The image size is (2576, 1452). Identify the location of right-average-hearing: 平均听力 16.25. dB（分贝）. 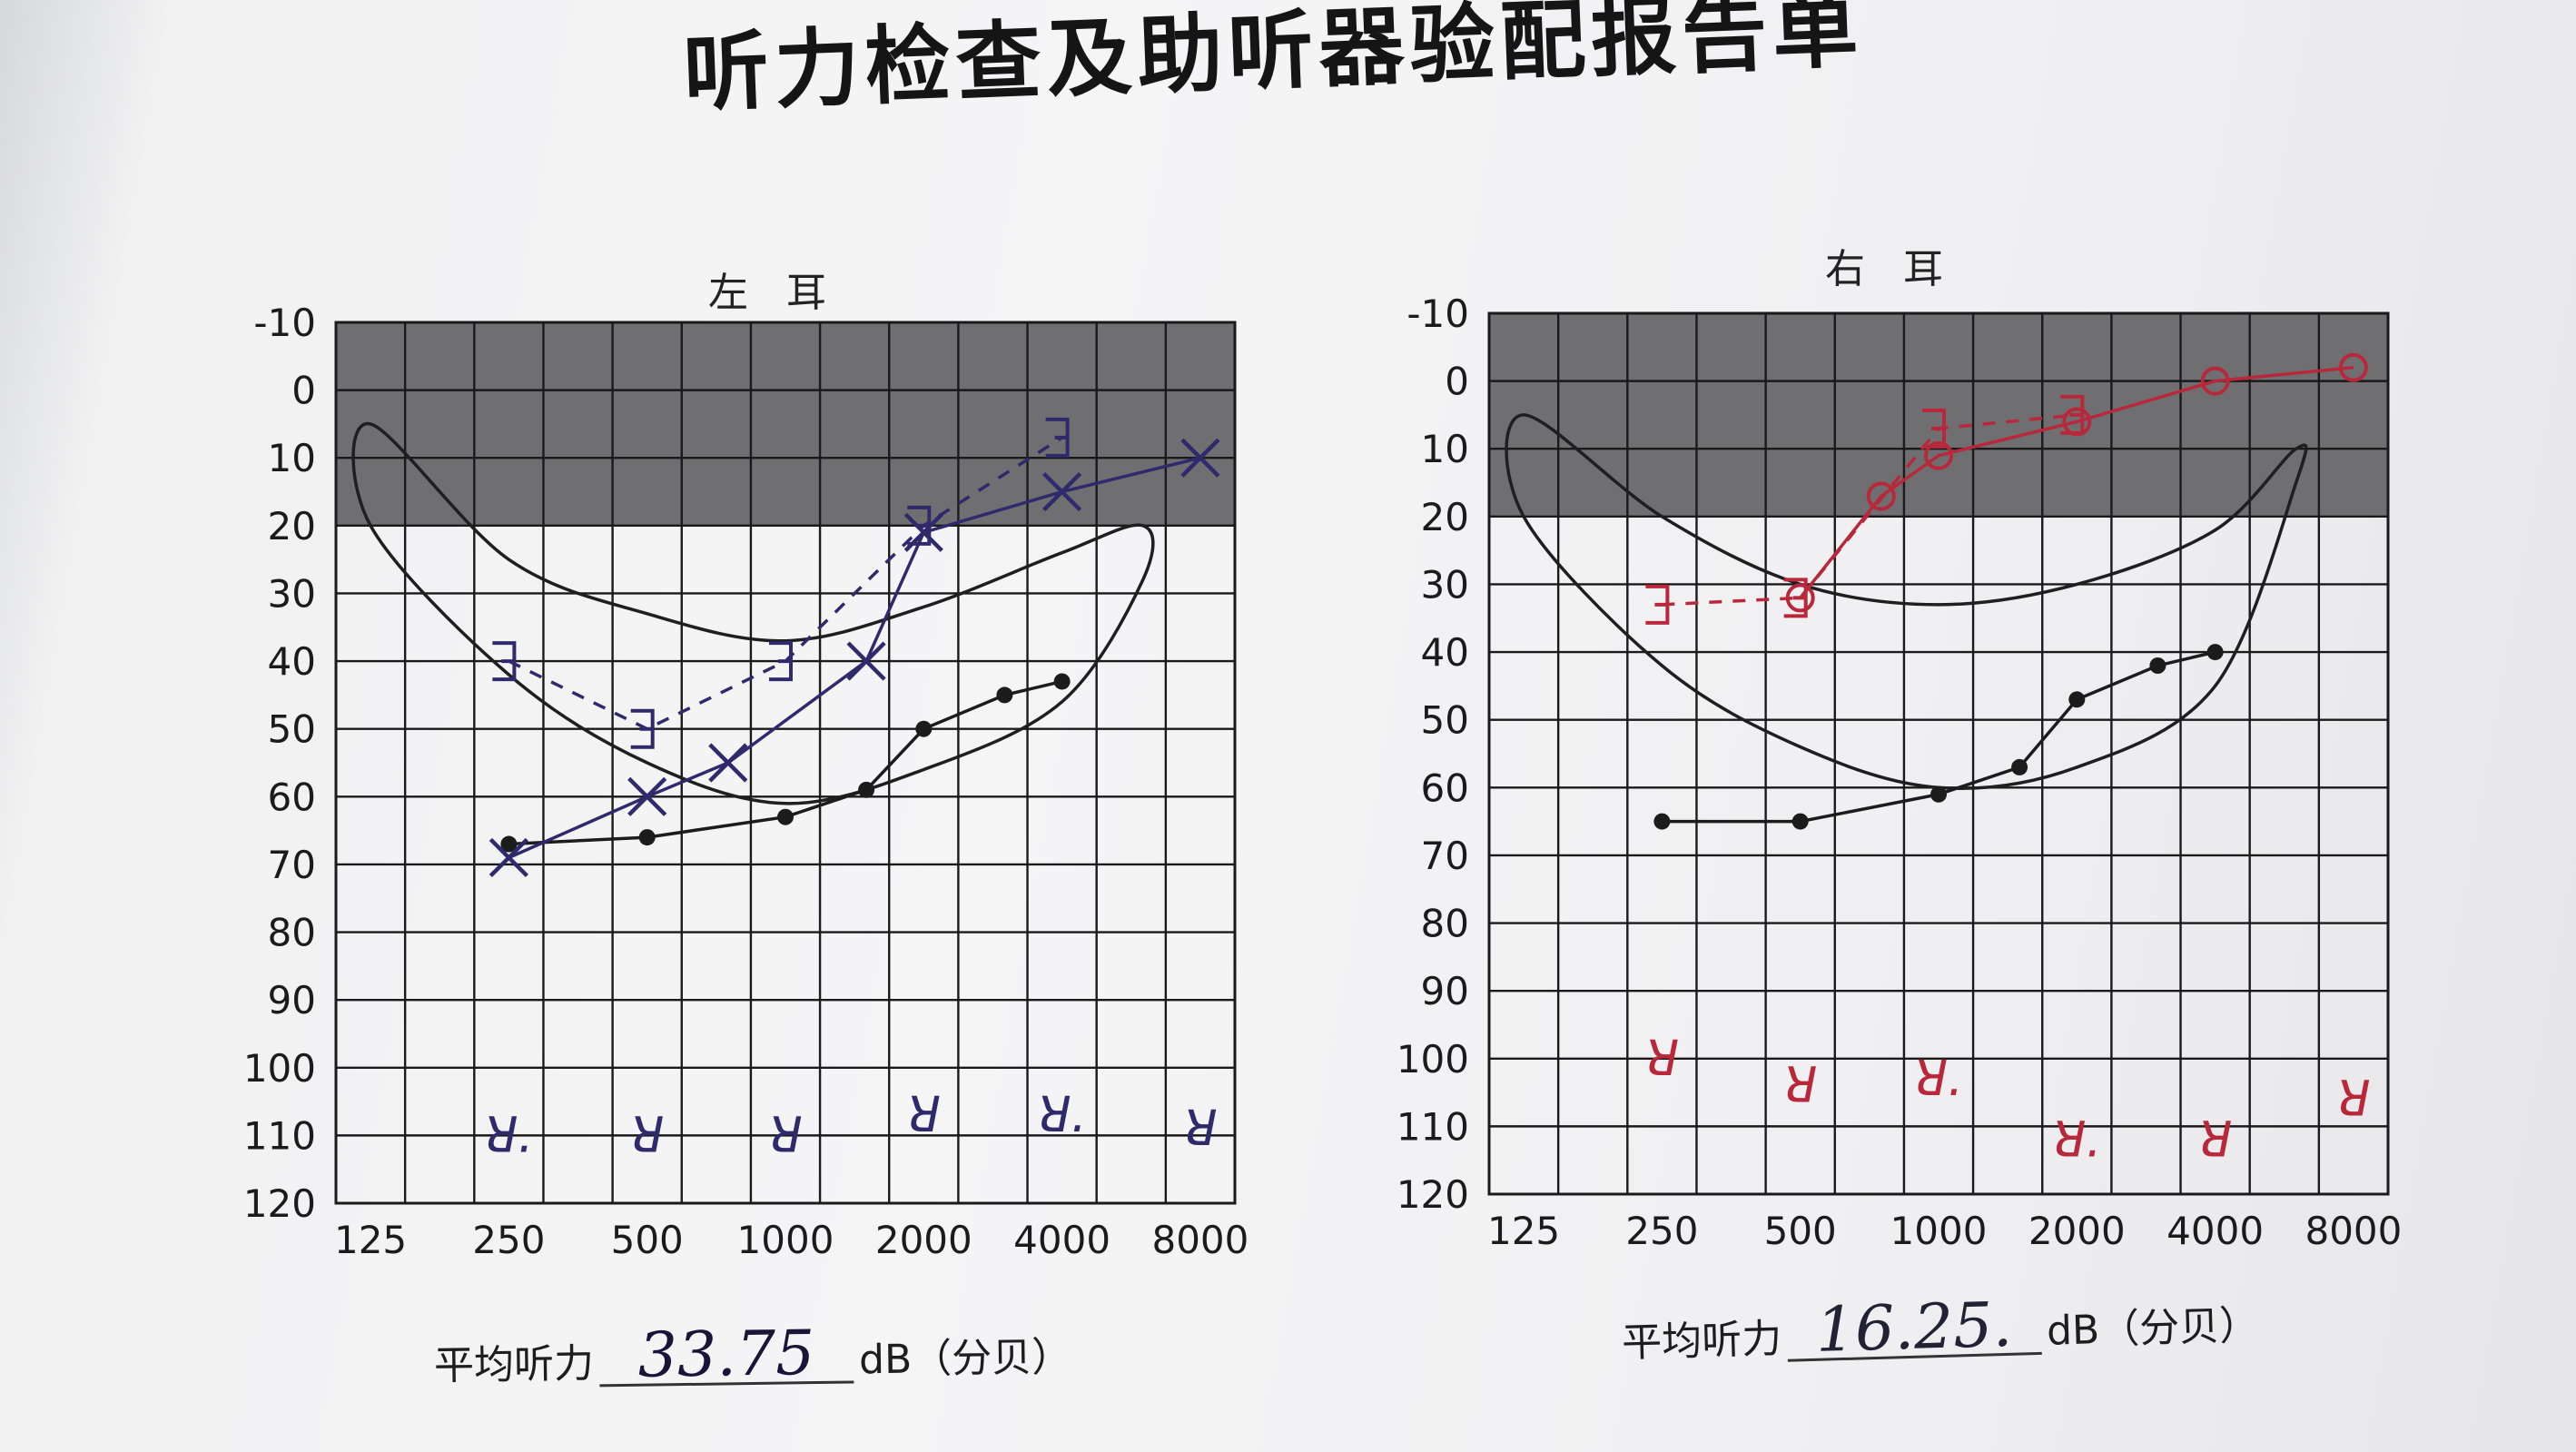
(1940, 1328).